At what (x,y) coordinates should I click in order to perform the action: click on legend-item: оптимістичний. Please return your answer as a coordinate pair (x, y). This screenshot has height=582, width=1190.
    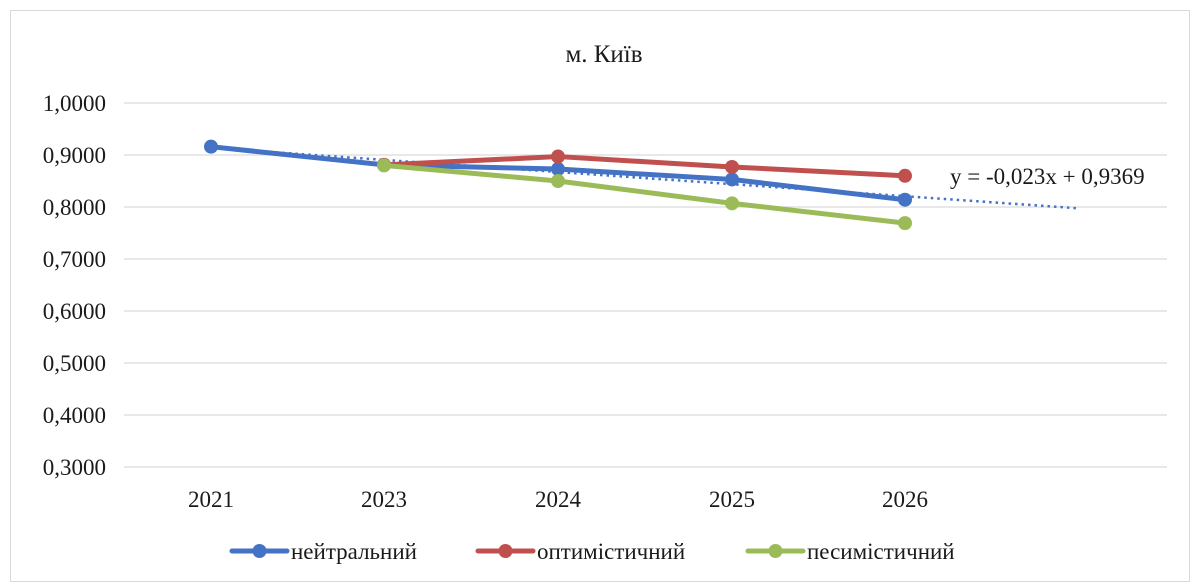
    Looking at the image, I should click on (580, 551).